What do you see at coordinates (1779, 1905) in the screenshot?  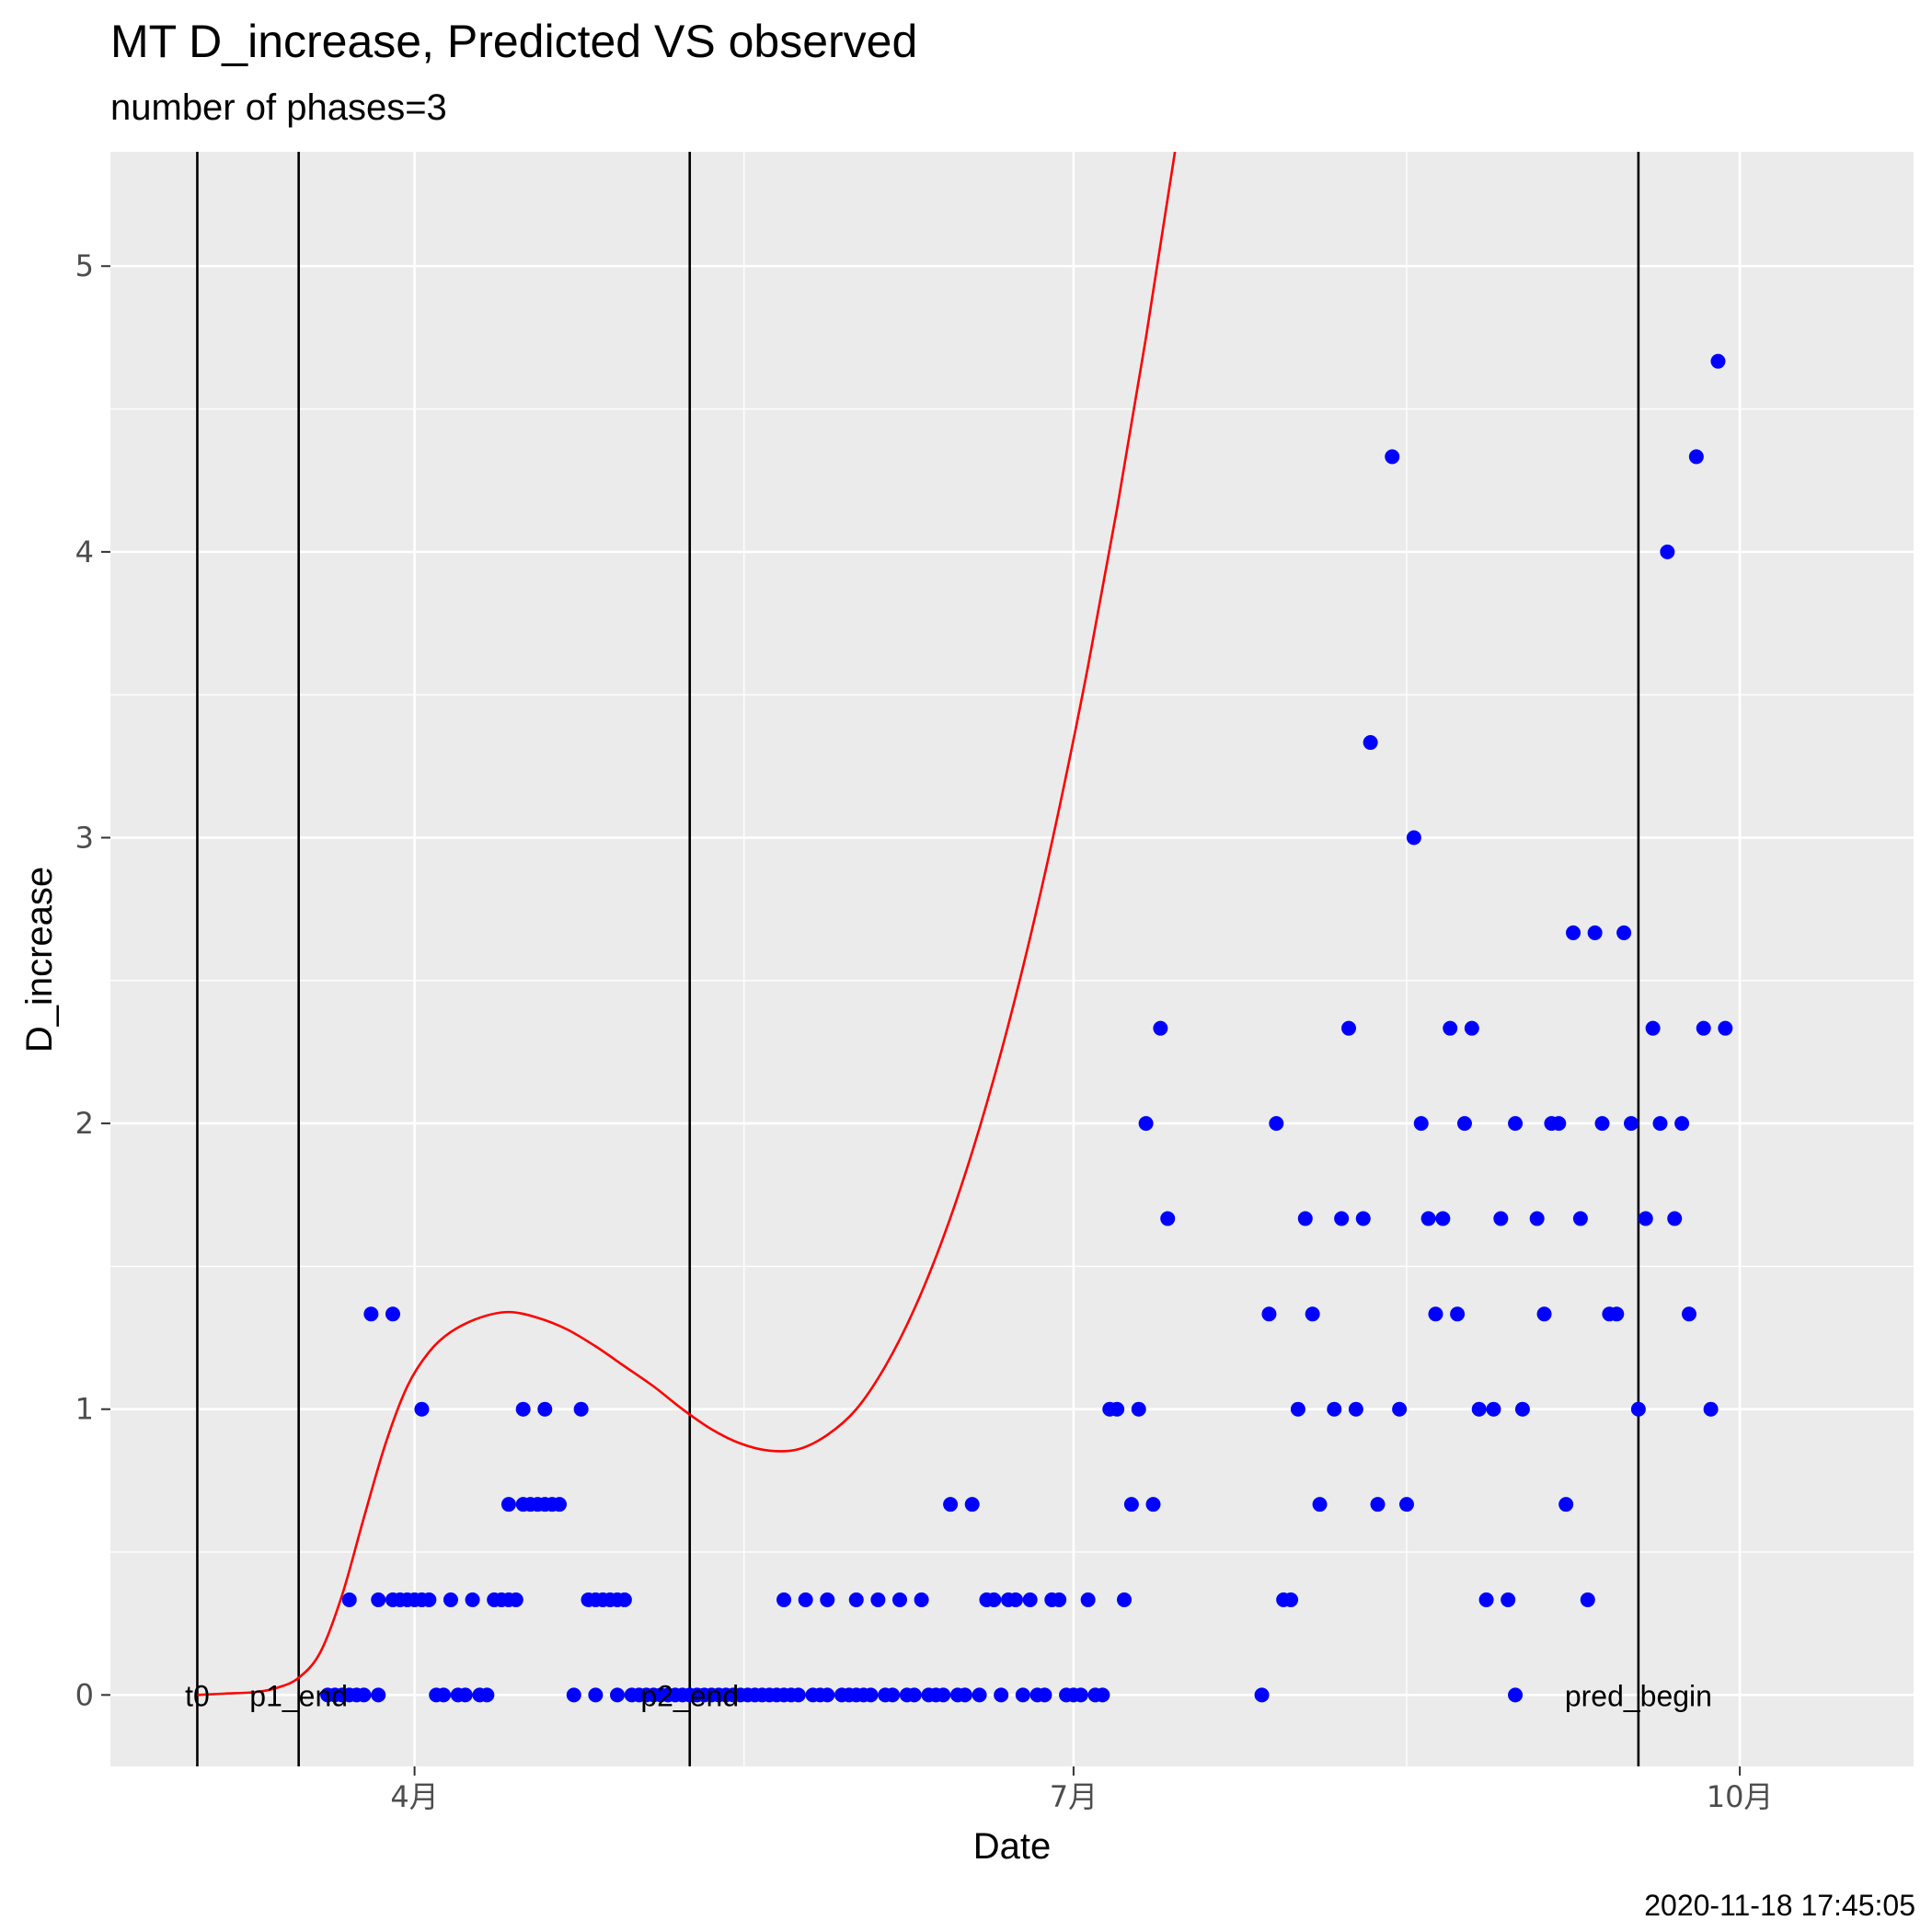 I see `chart-caption: 2020-11-18 17:45:05` at bounding box center [1779, 1905].